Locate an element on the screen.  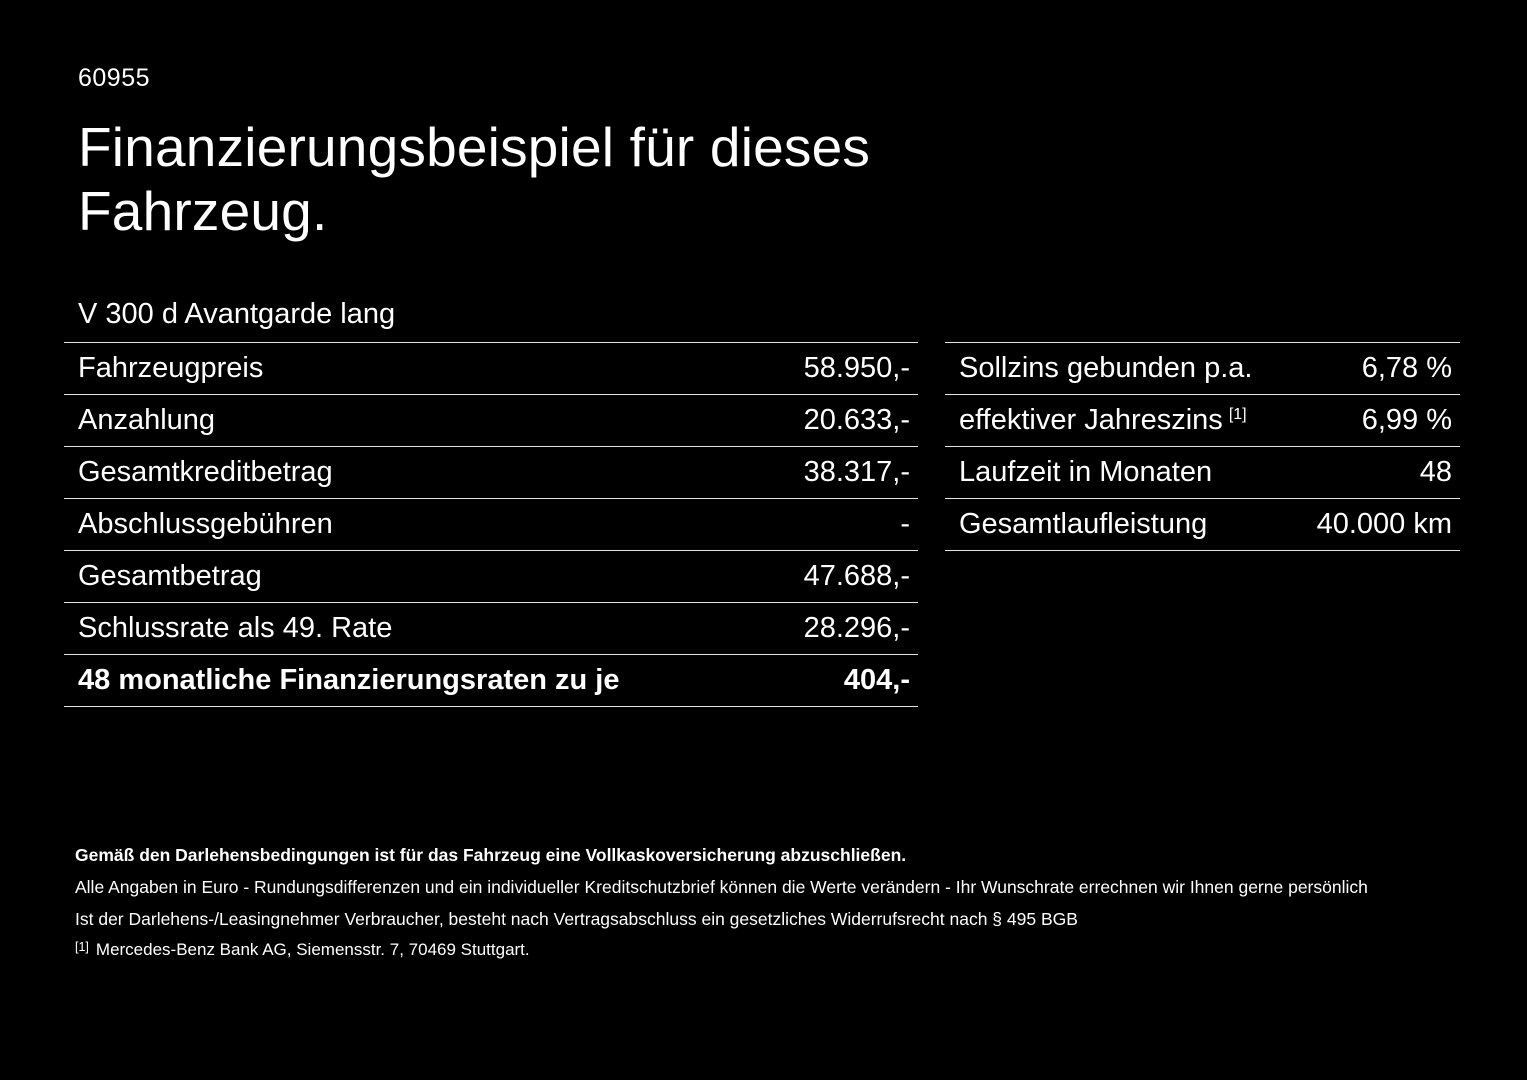
row-value: 47.688,- is located at coordinates (856, 576).